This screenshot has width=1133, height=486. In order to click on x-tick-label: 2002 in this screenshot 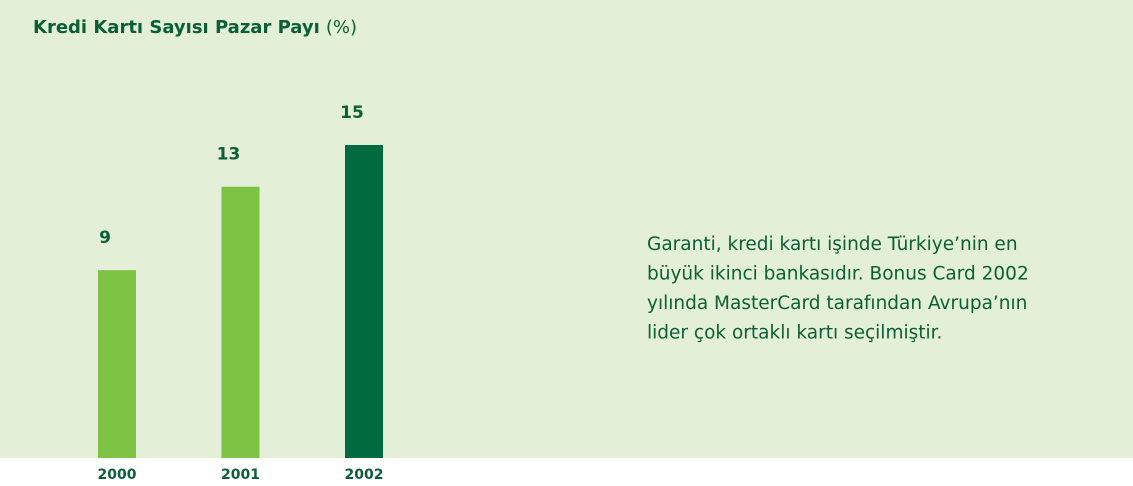, I will do `click(364, 475)`.